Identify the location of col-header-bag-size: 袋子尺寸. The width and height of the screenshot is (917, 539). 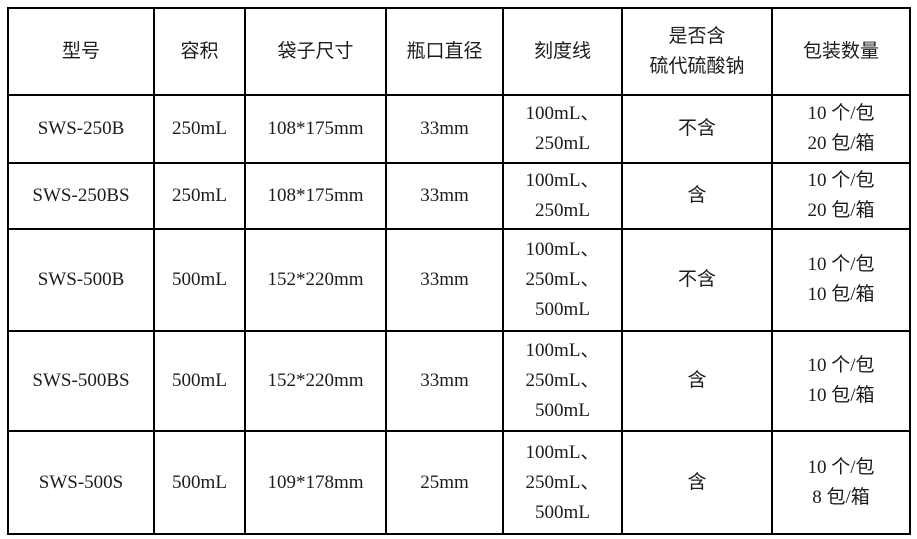
(315, 51).